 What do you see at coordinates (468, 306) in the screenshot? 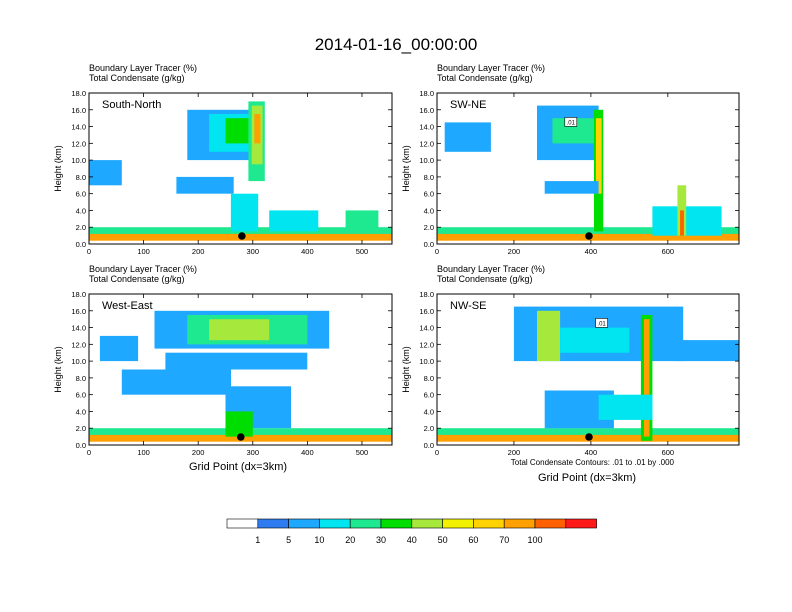
I see `panel-name: NW-SE` at bounding box center [468, 306].